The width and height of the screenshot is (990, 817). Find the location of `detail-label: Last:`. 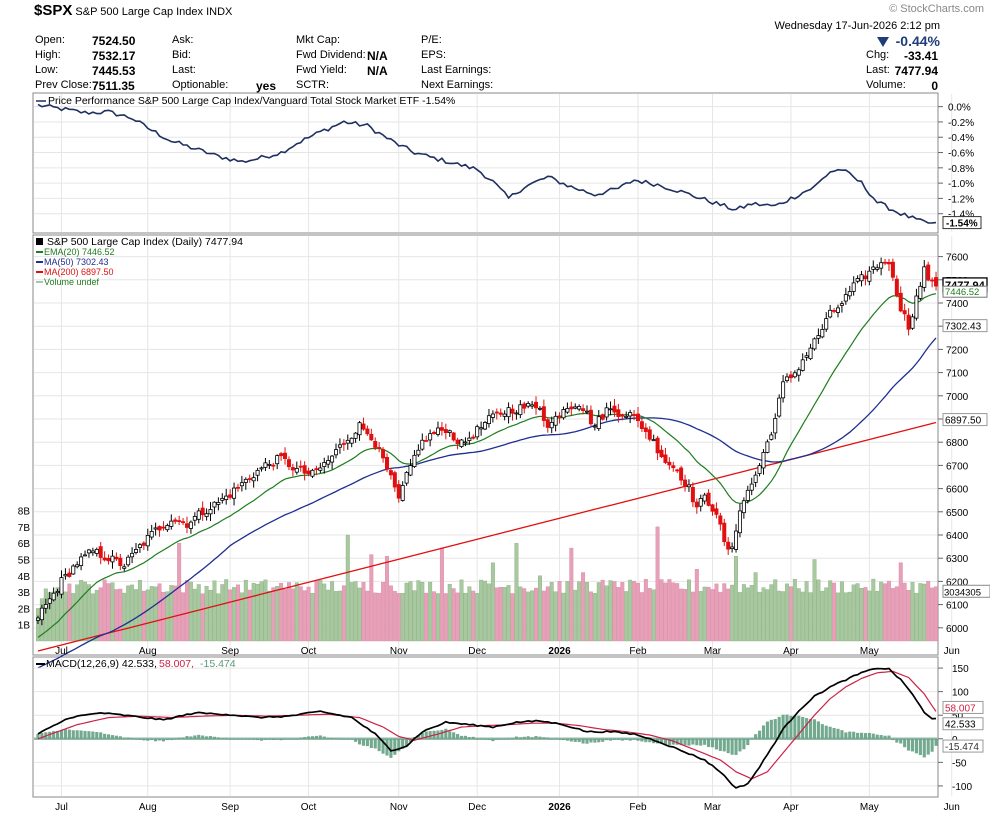

detail-label: Last: is located at coordinates (184, 70).